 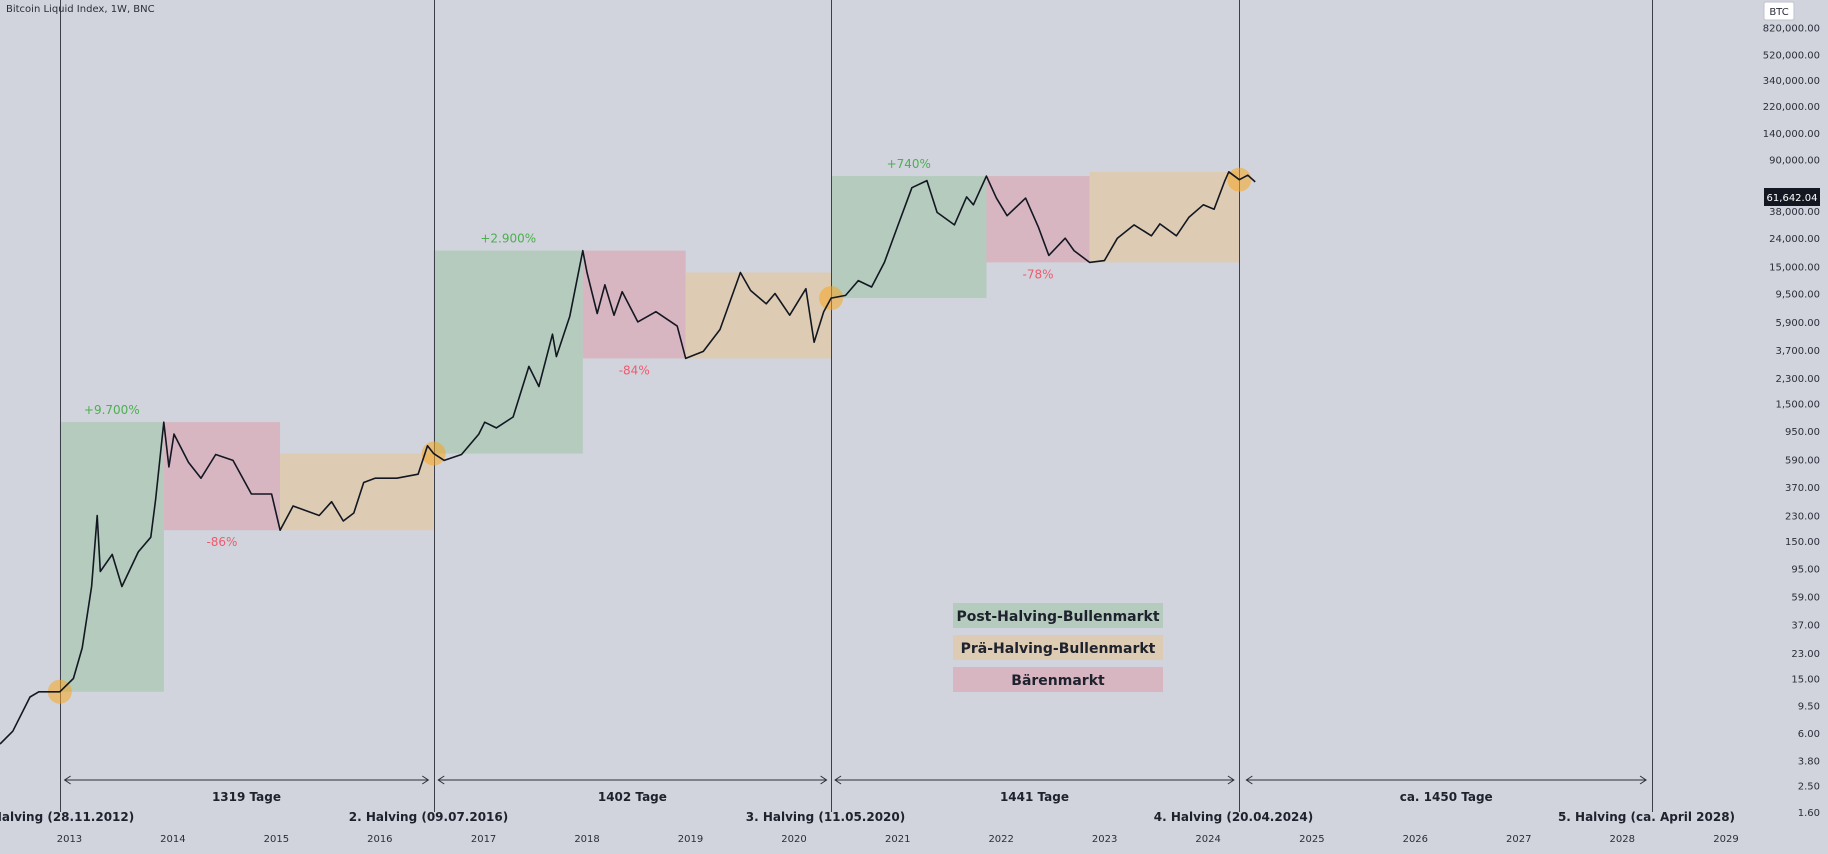 What do you see at coordinates (1805, 598) in the screenshot?
I see `price-tick-label: 59.00` at bounding box center [1805, 598].